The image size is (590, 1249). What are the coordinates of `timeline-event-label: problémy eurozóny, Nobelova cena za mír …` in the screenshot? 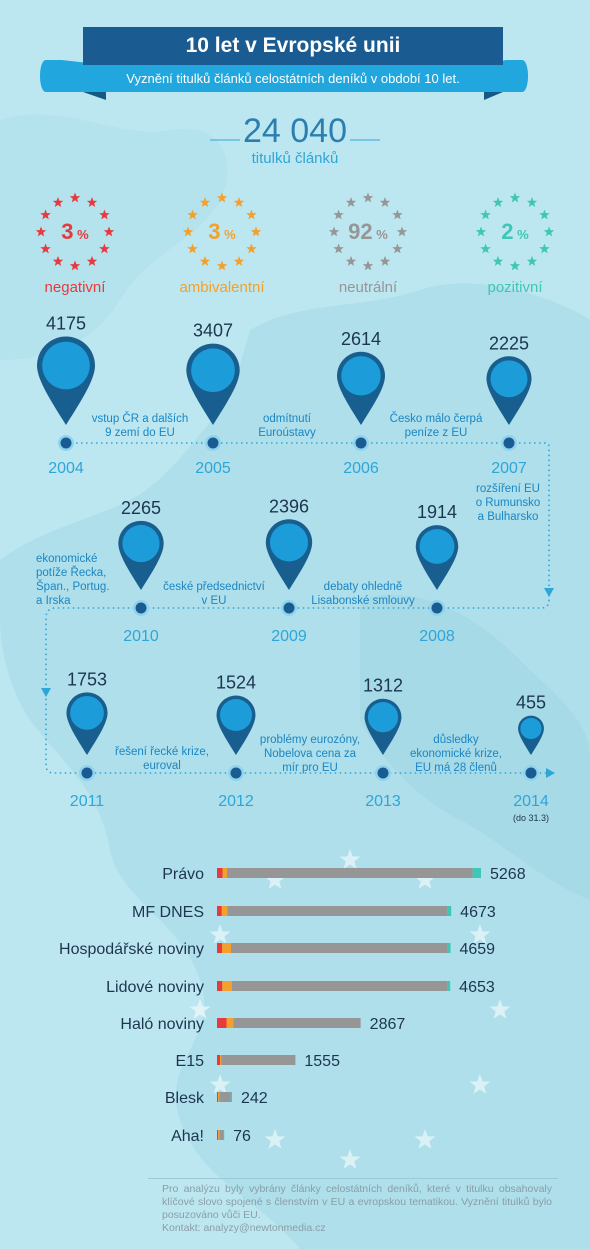 It's located at (310, 754).